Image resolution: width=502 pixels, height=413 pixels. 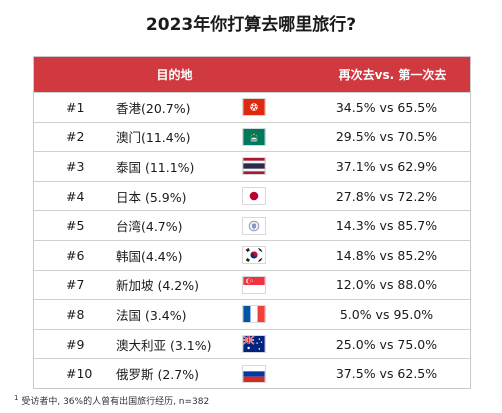 I want to click on header-ratio: 再次去vs. 第一次去, so click(x=392, y=75).